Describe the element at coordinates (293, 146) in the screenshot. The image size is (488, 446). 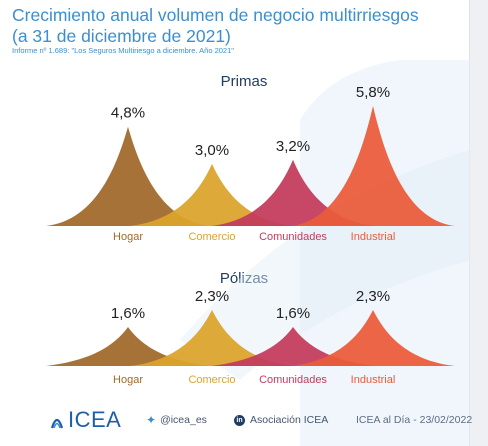
I see `value-label-comunidades: 3,2%` at that location.